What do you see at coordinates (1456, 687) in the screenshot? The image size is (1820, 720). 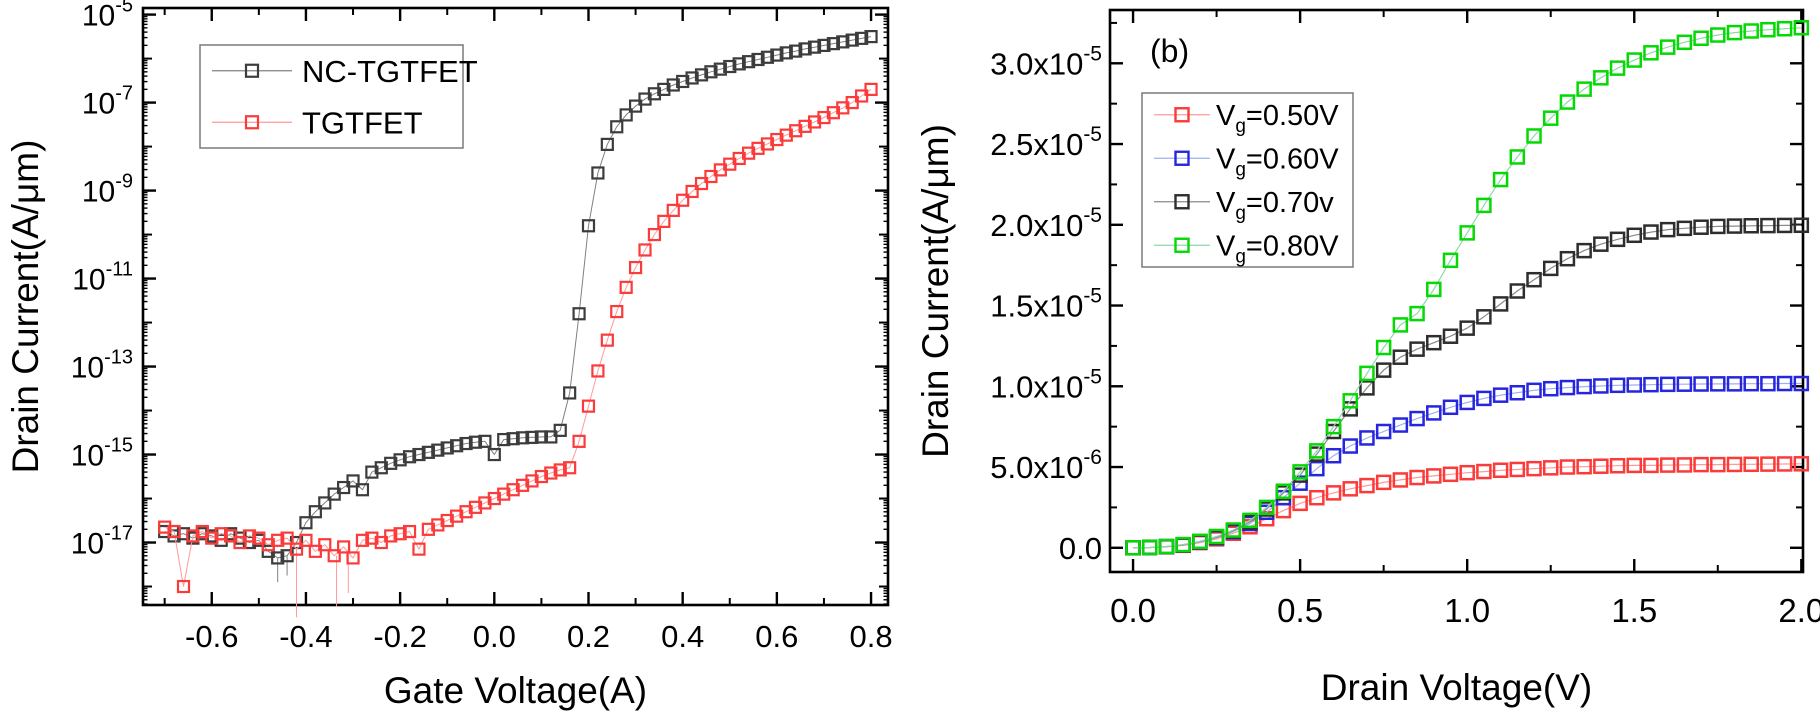 I see `x-axis-title: Drain Voltage(V)` at bounding box center [1456, 687].